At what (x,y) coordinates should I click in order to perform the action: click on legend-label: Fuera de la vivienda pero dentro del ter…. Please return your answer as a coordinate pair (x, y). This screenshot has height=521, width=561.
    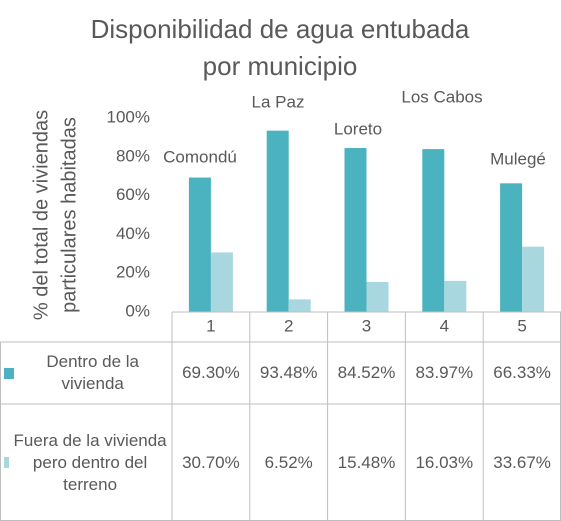
    Looking at the image, I should click on (90, 462).